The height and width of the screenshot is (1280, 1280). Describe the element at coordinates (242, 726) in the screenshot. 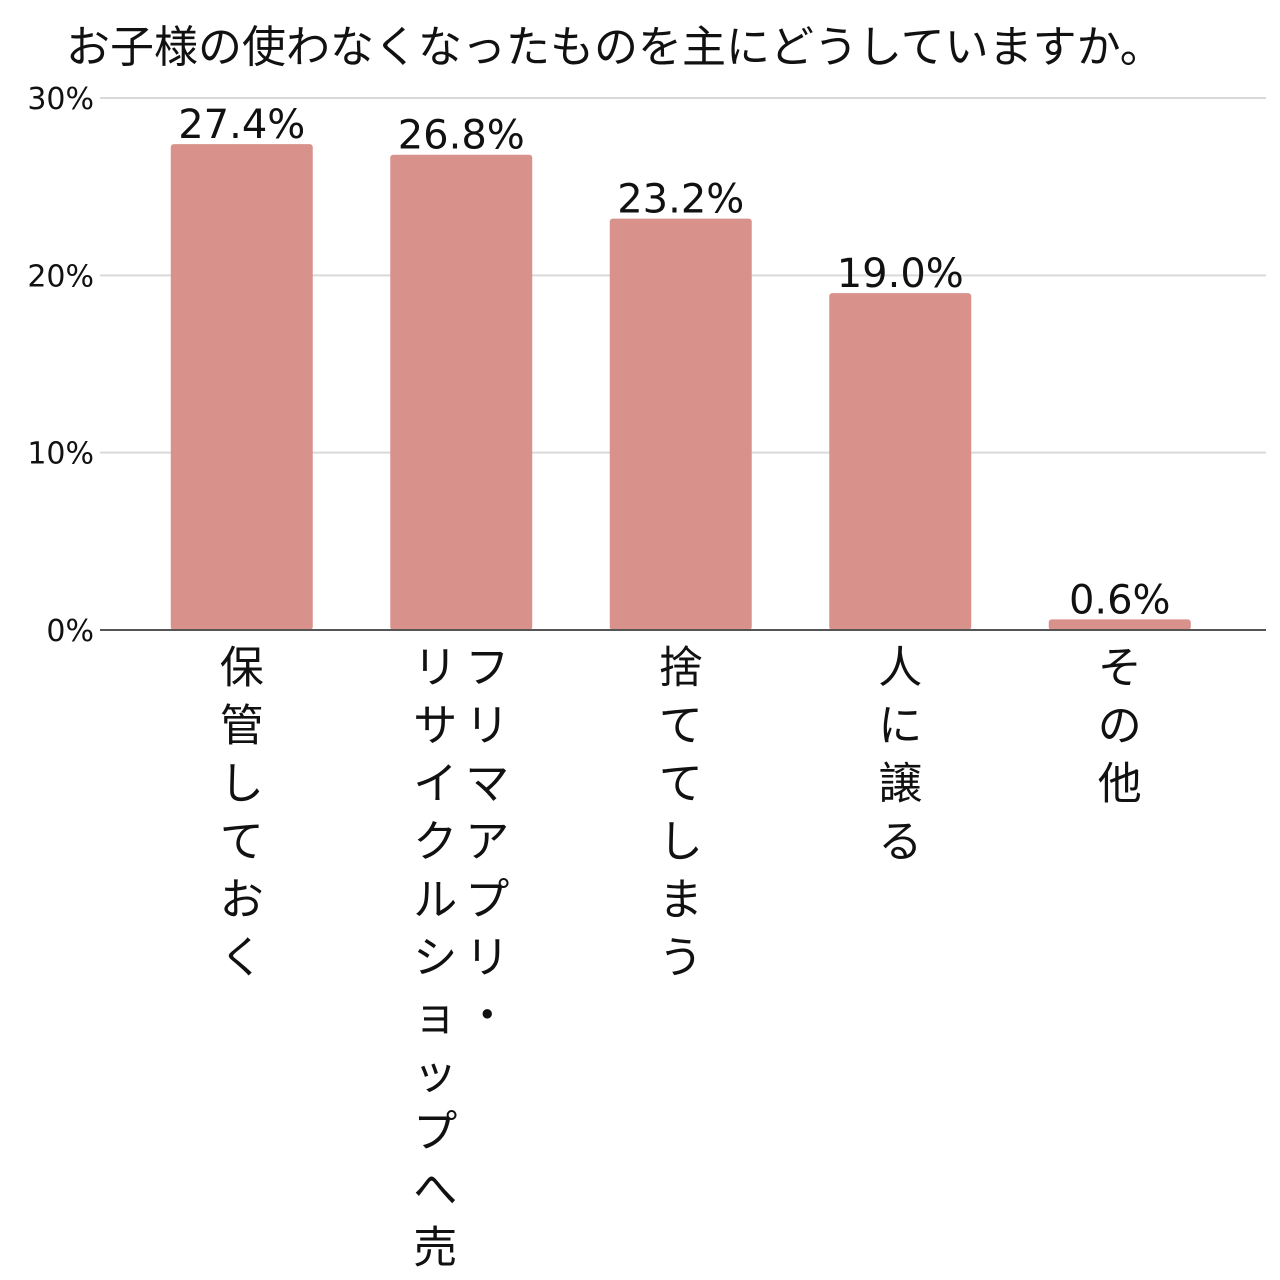

I see `category-char: 管` at that location.